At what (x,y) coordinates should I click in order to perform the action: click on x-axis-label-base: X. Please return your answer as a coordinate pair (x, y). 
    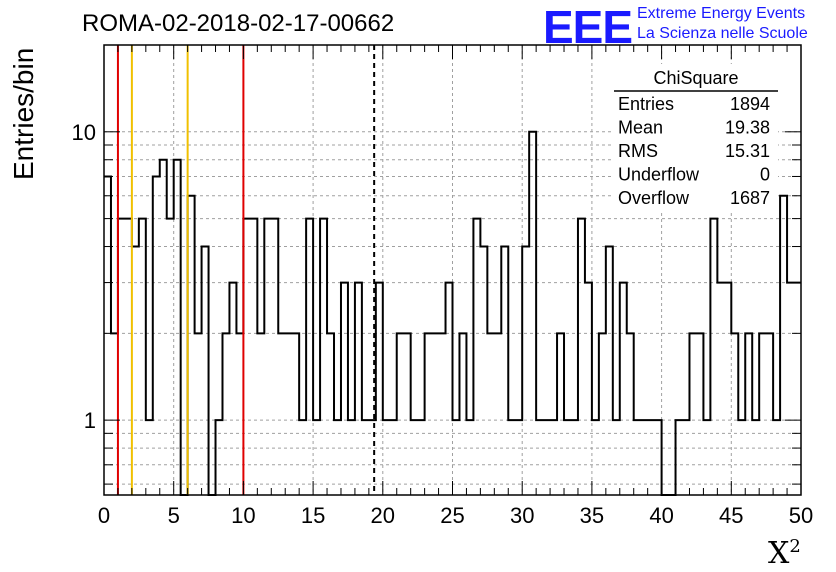
    Looking at the image, I should click on (779, 553).